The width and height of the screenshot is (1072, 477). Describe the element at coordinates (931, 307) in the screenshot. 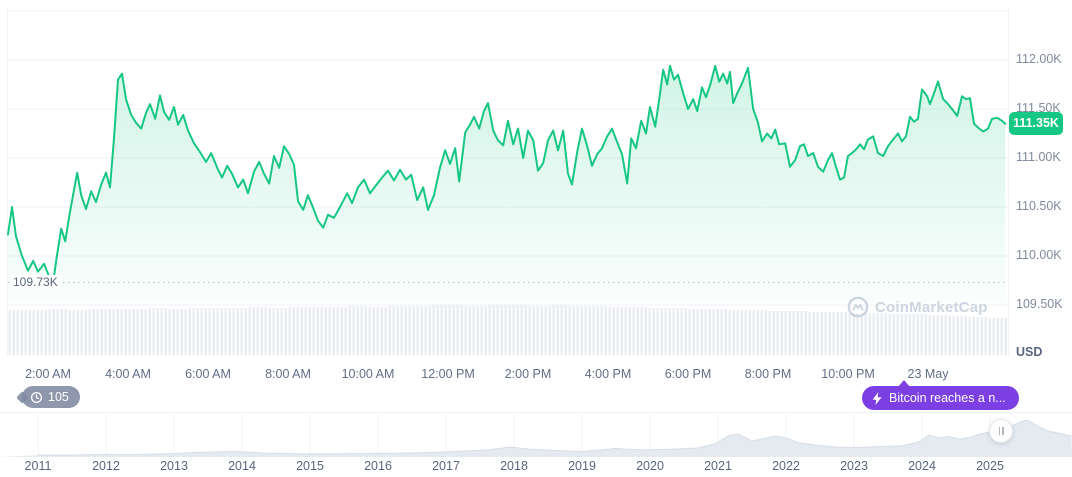

I see `watermark-text: CoinMarketCap` at that location.